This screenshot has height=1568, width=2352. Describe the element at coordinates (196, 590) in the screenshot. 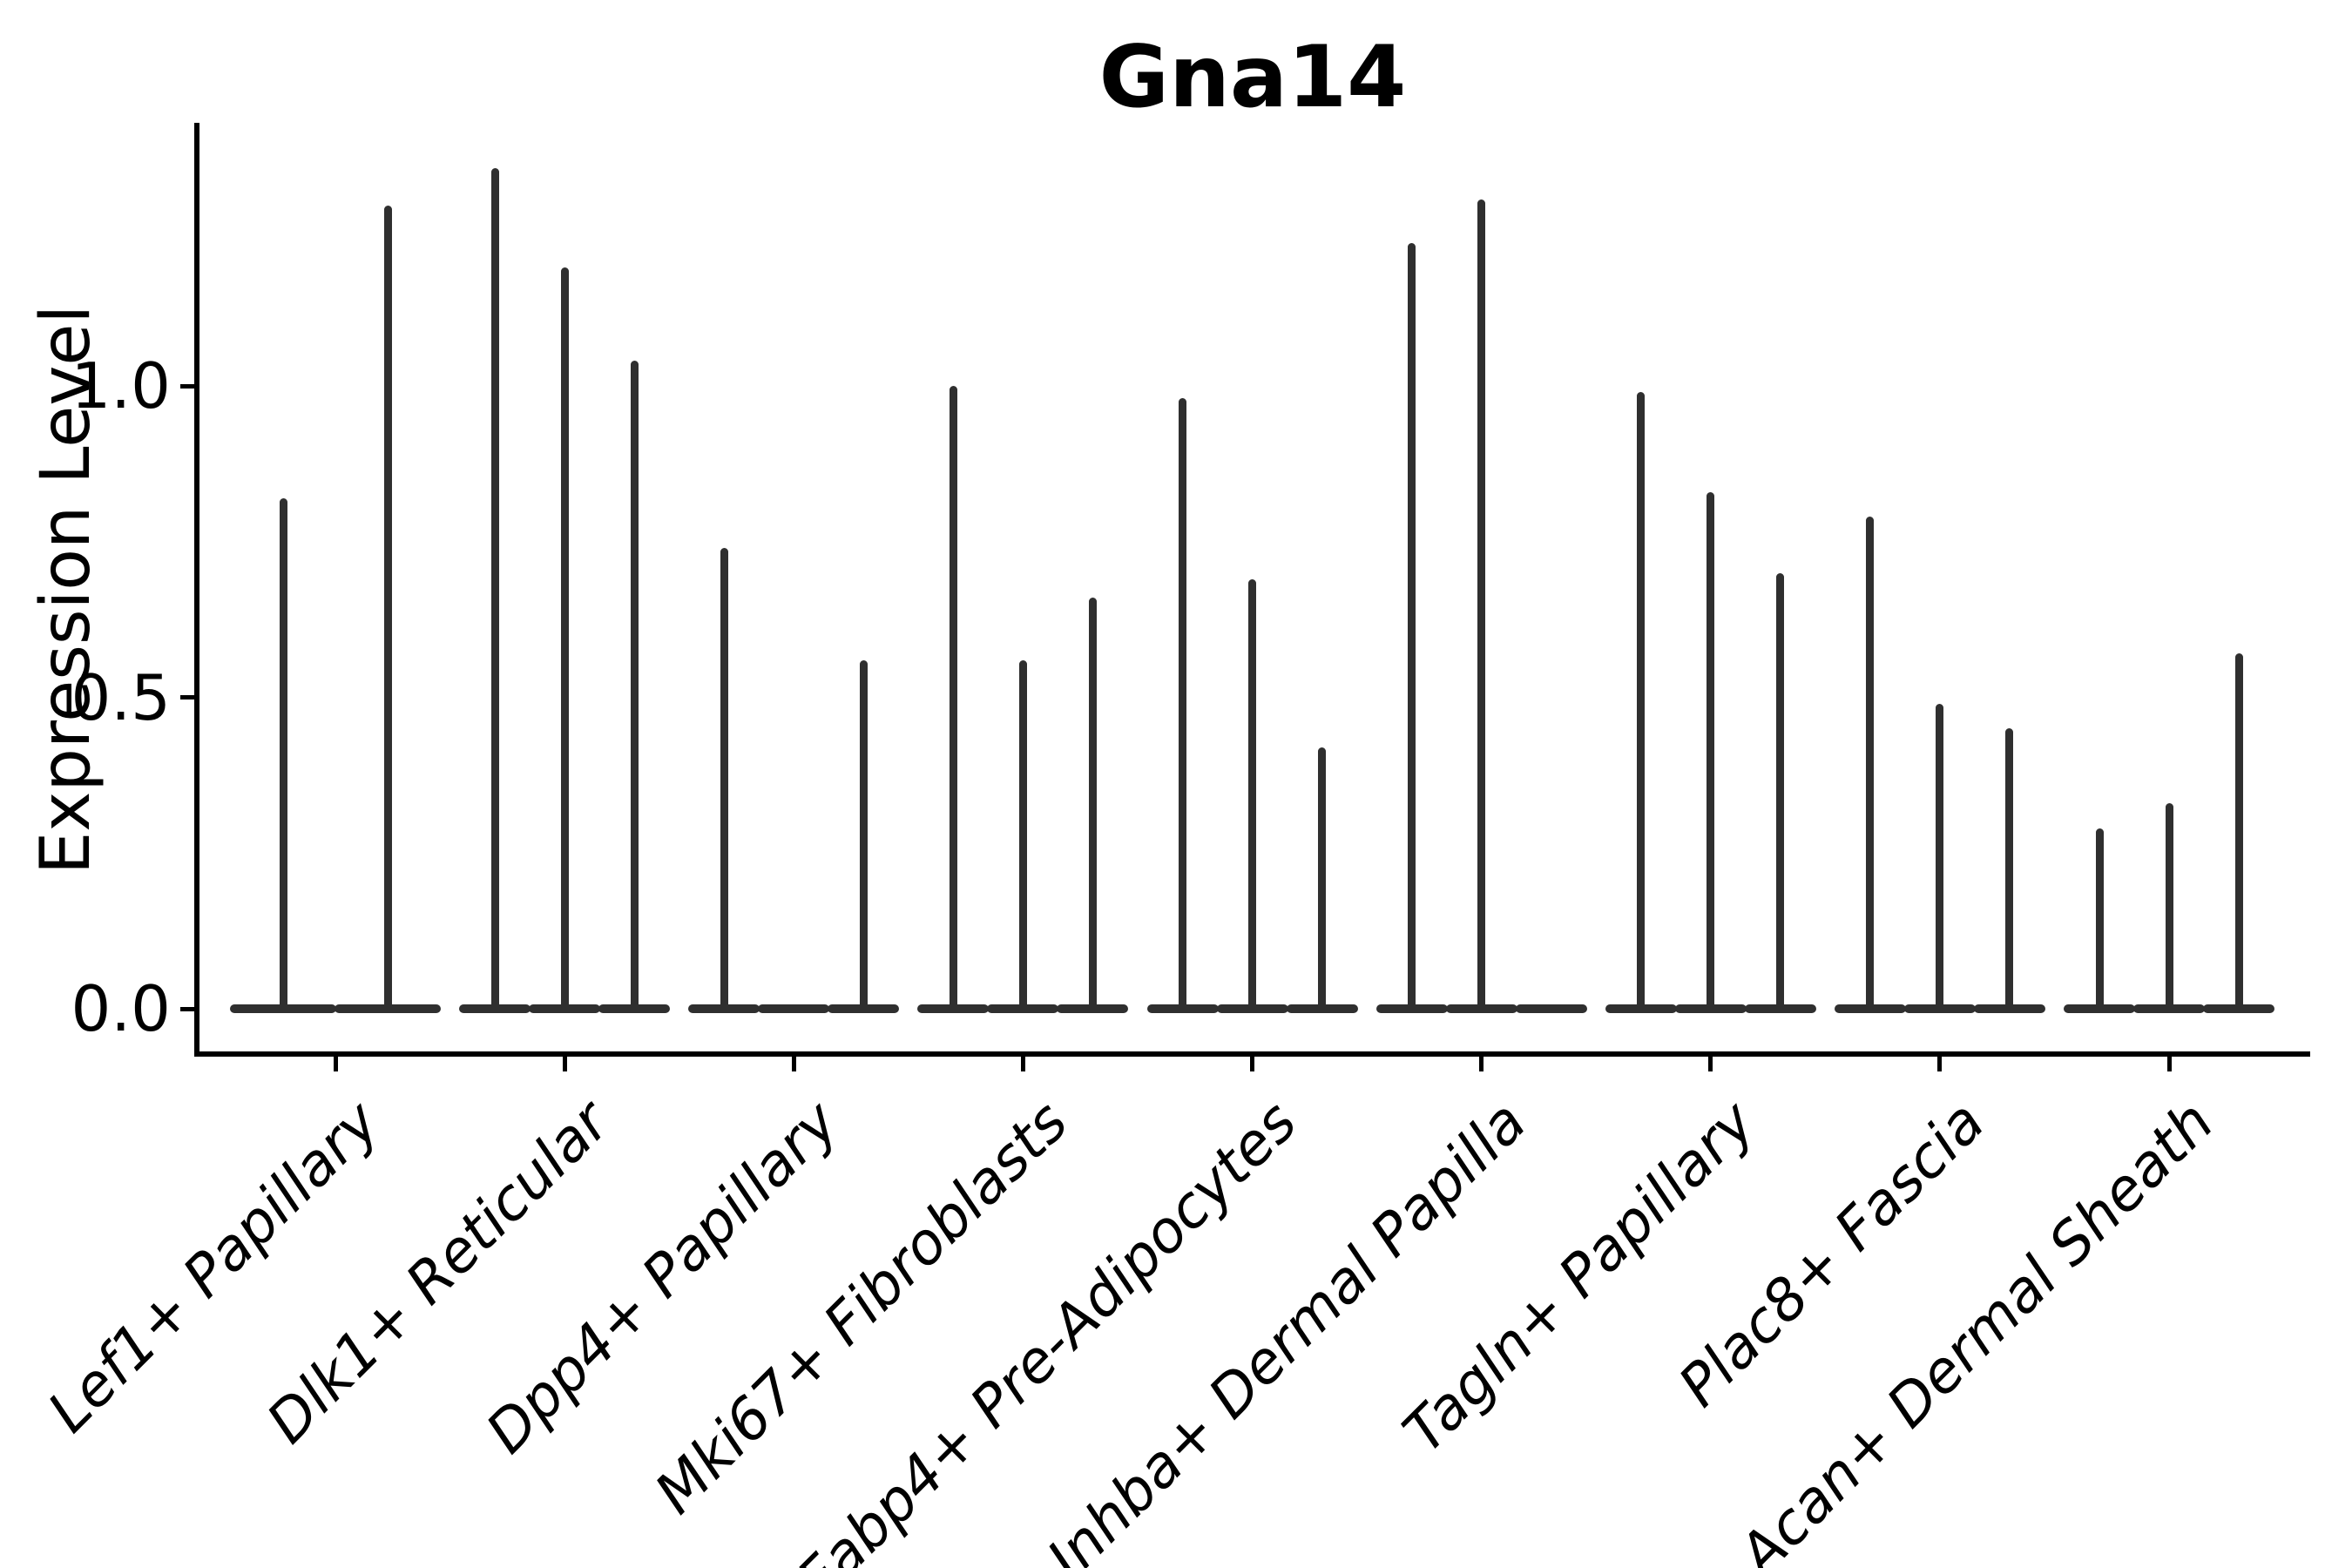

I see `y-axis-spine` at that location.